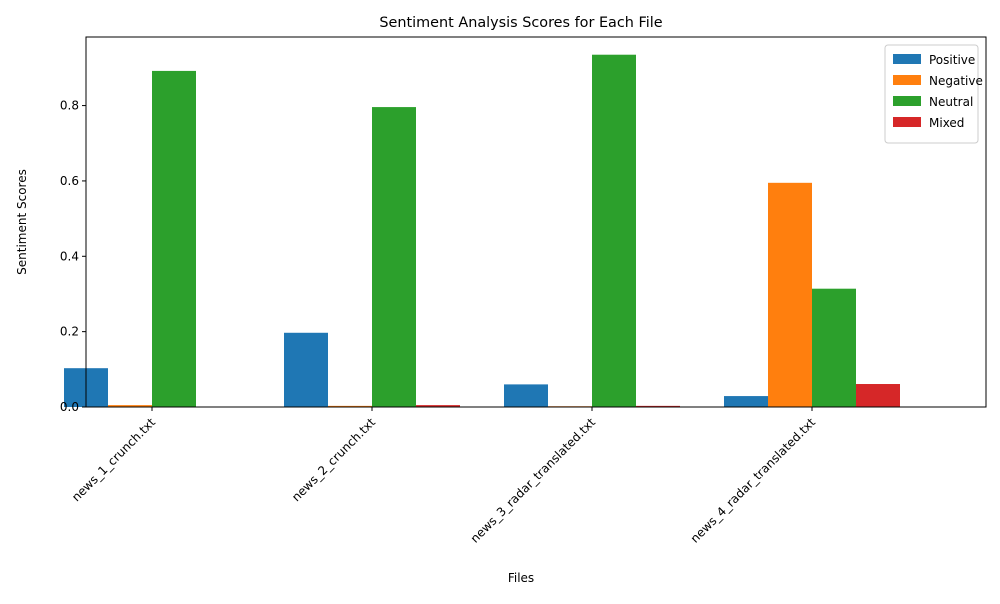  I want to click on legend-swatch-neutral, so click(907, 101).